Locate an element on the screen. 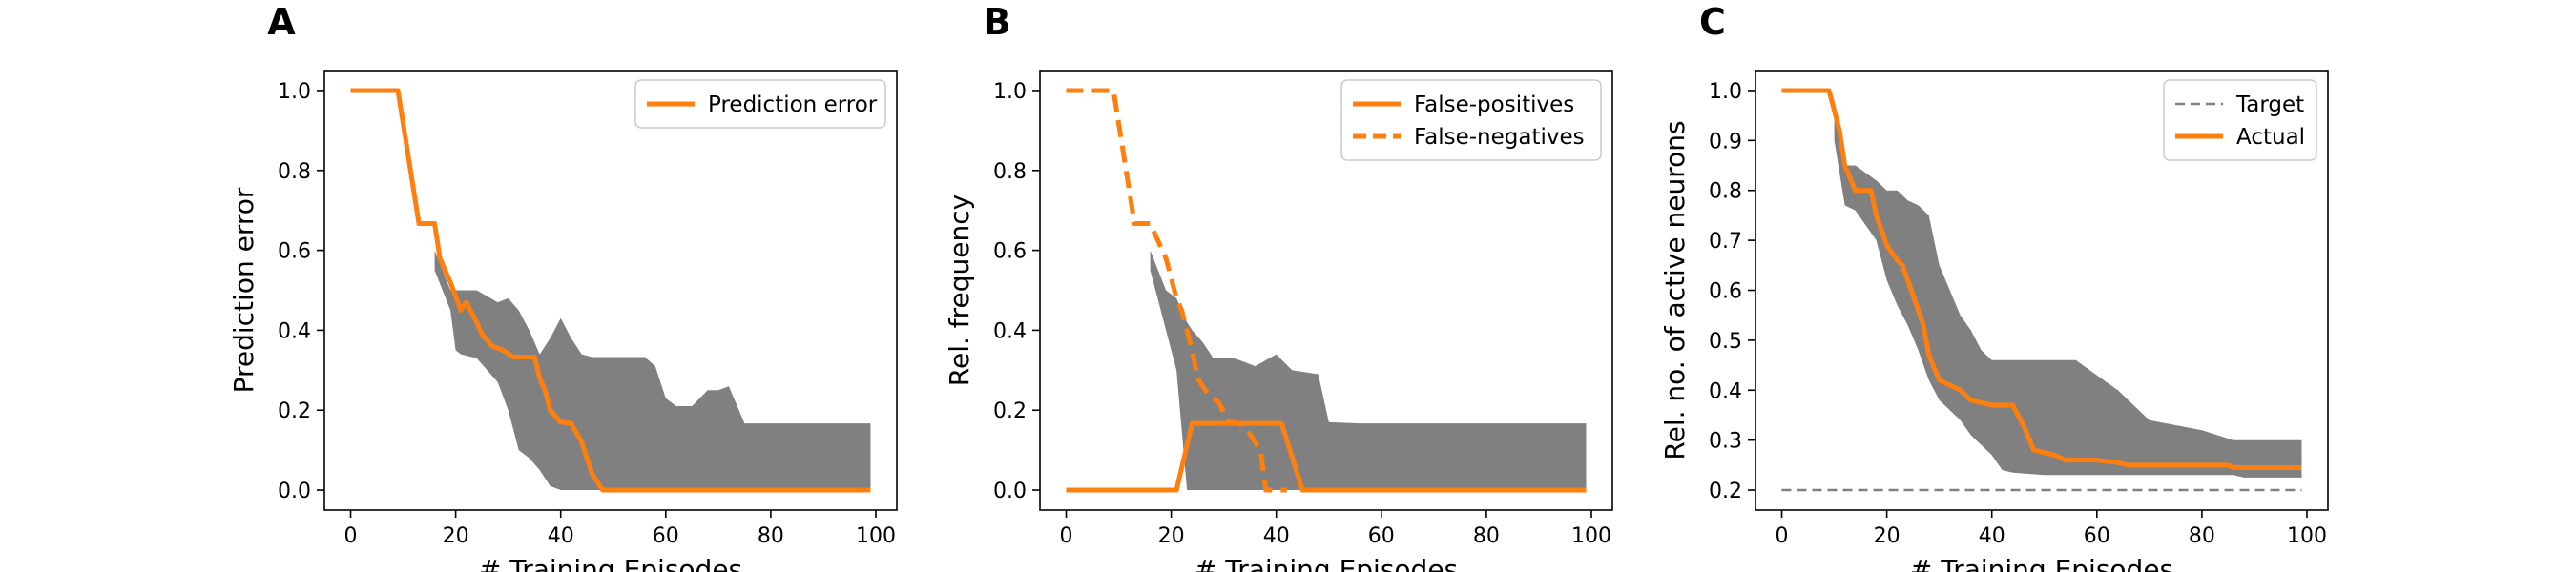 The image size is (2576, 572). legend: False-positives False-negatives is located at coordinates (1471, 120).